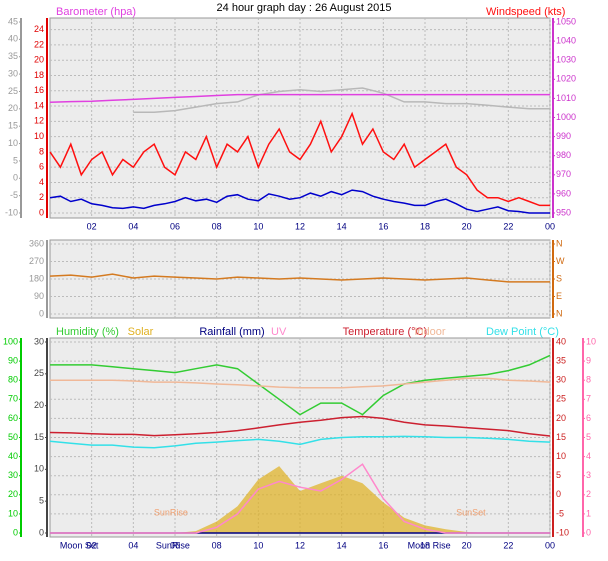 The height and width of the screenshot is (561, 608). Describe the element at coordinates (39, 44) in the screenshot. I see `y-tick-label: 22` at that location.